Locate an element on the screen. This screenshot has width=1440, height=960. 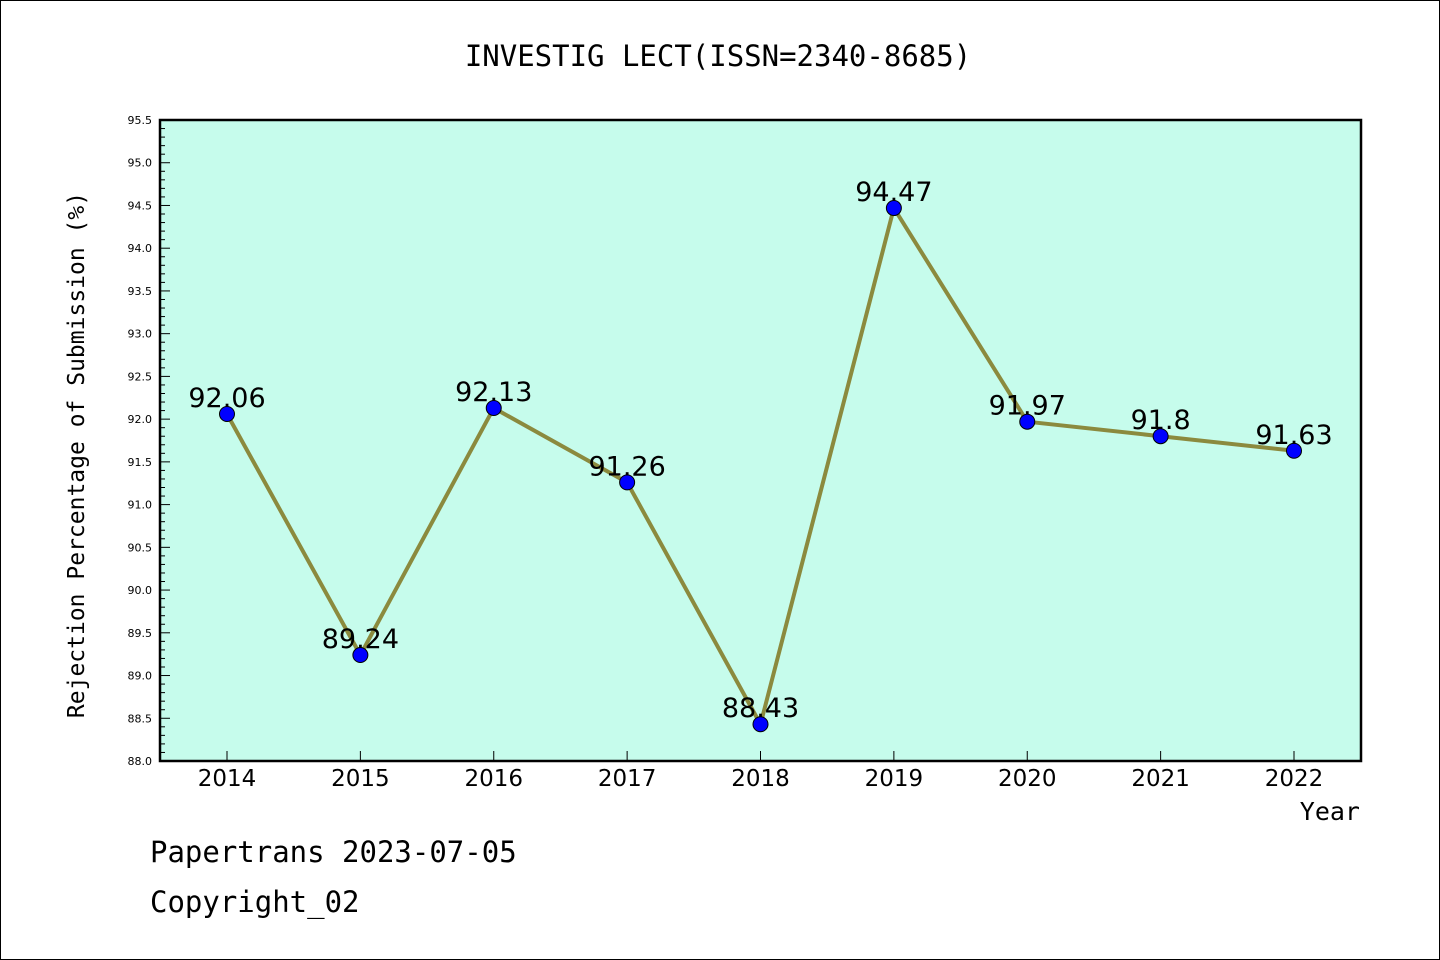
y-tick-label: 90.5 is located at coordinates (140, 547).